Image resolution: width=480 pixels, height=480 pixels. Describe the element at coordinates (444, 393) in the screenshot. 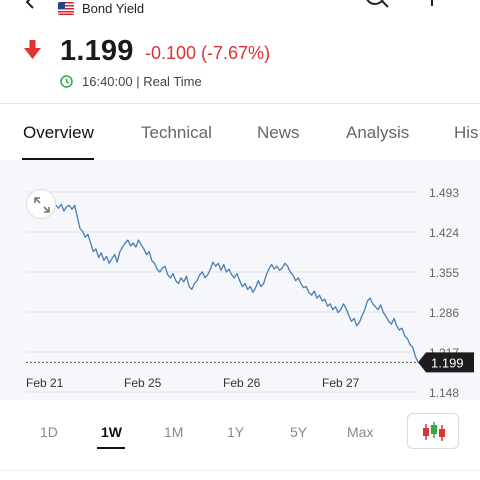

I see `y-tick-label: 1.148` at that location.